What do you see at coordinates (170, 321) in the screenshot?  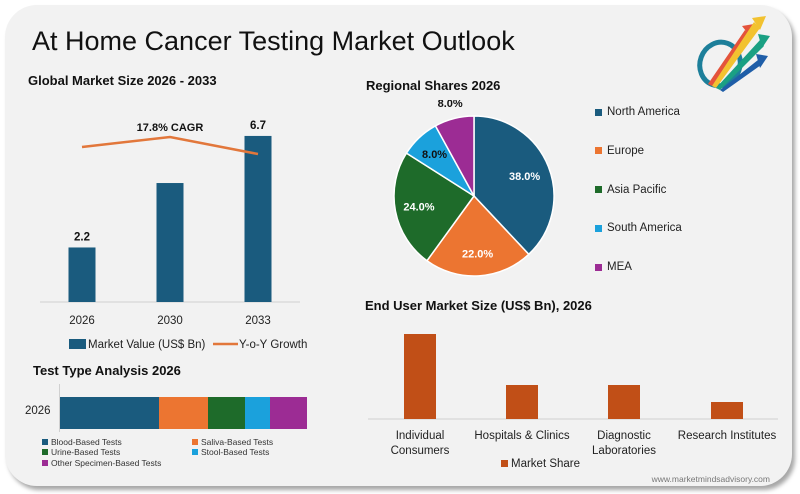 I see `x-tick-label: 2030` at bounding box center [170, 321].